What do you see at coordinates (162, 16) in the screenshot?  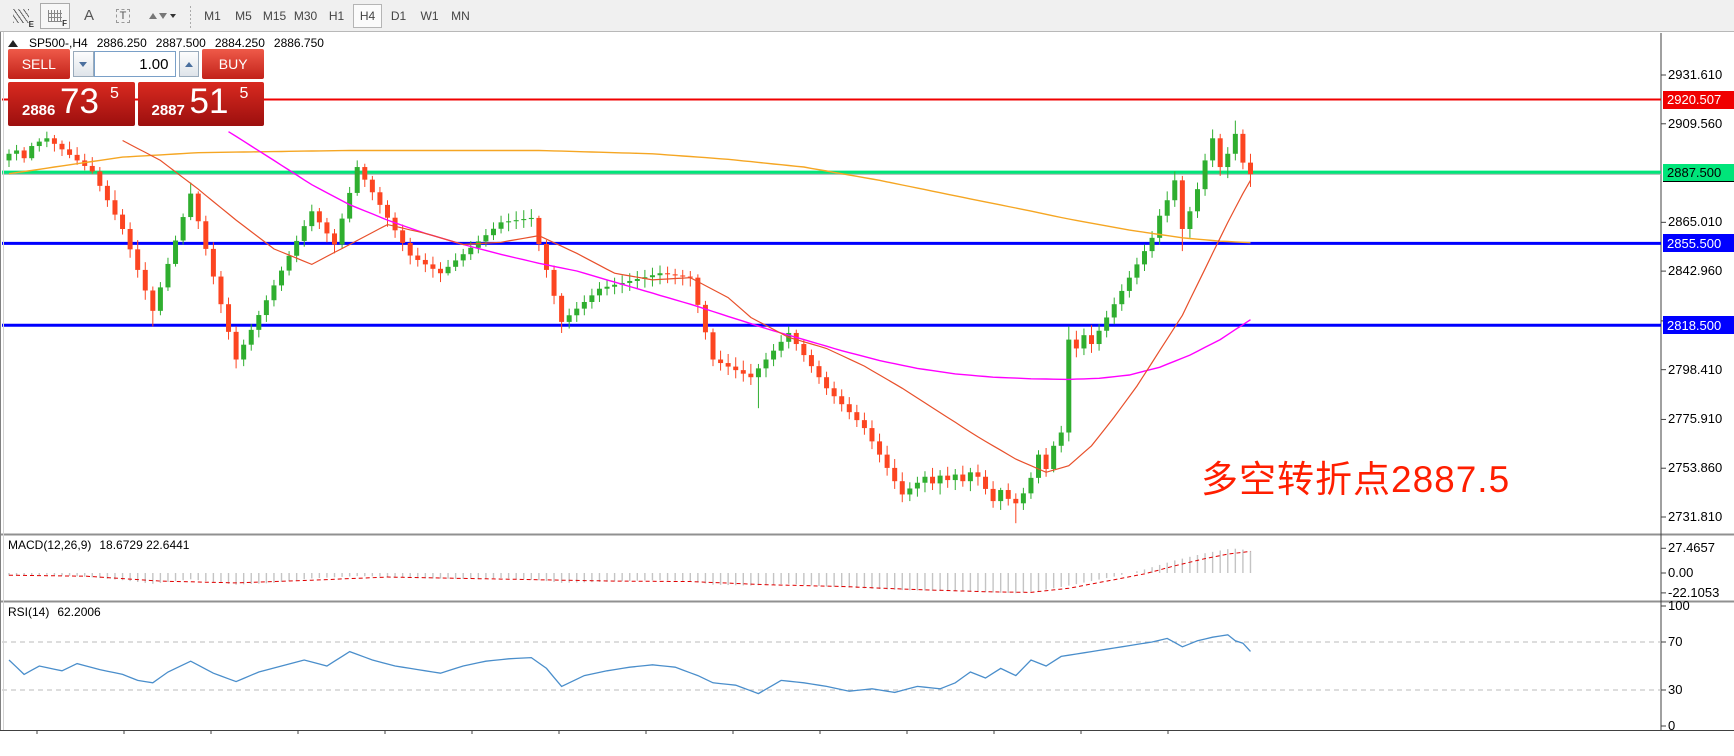 I see `arrows-tool-button` at bounding box center [162, 16].